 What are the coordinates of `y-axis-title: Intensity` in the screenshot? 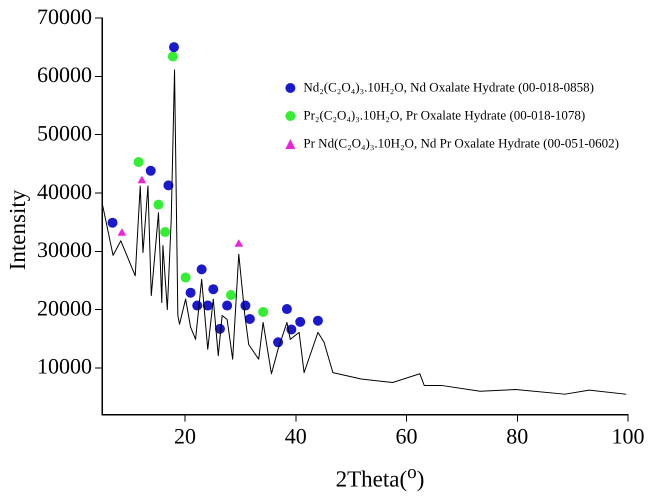 It's located at (18, 230).